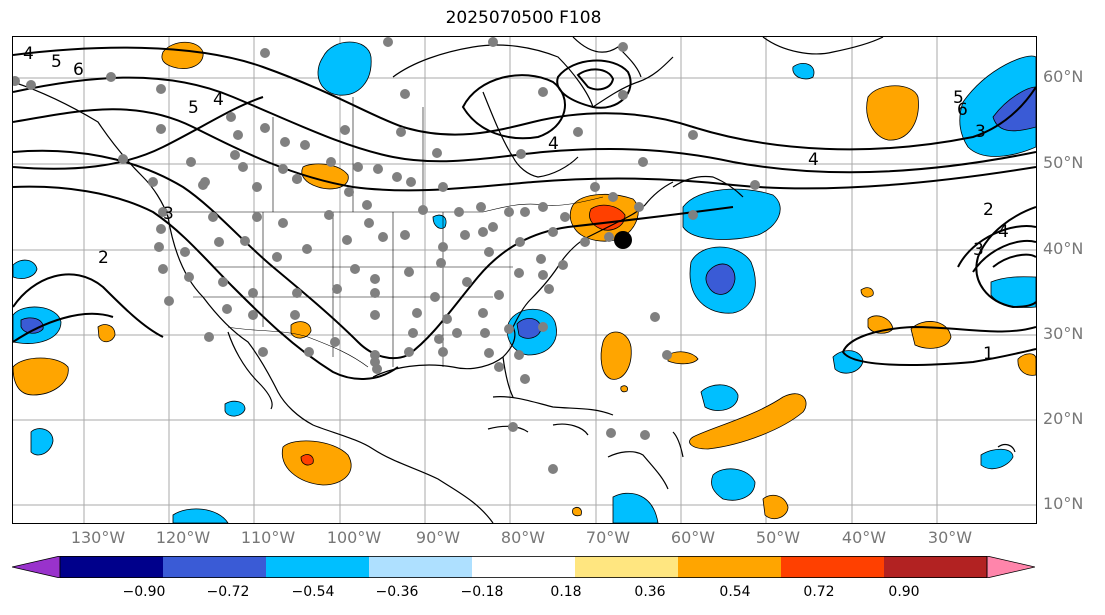  I want to click on colorbar, so click(523, 567).